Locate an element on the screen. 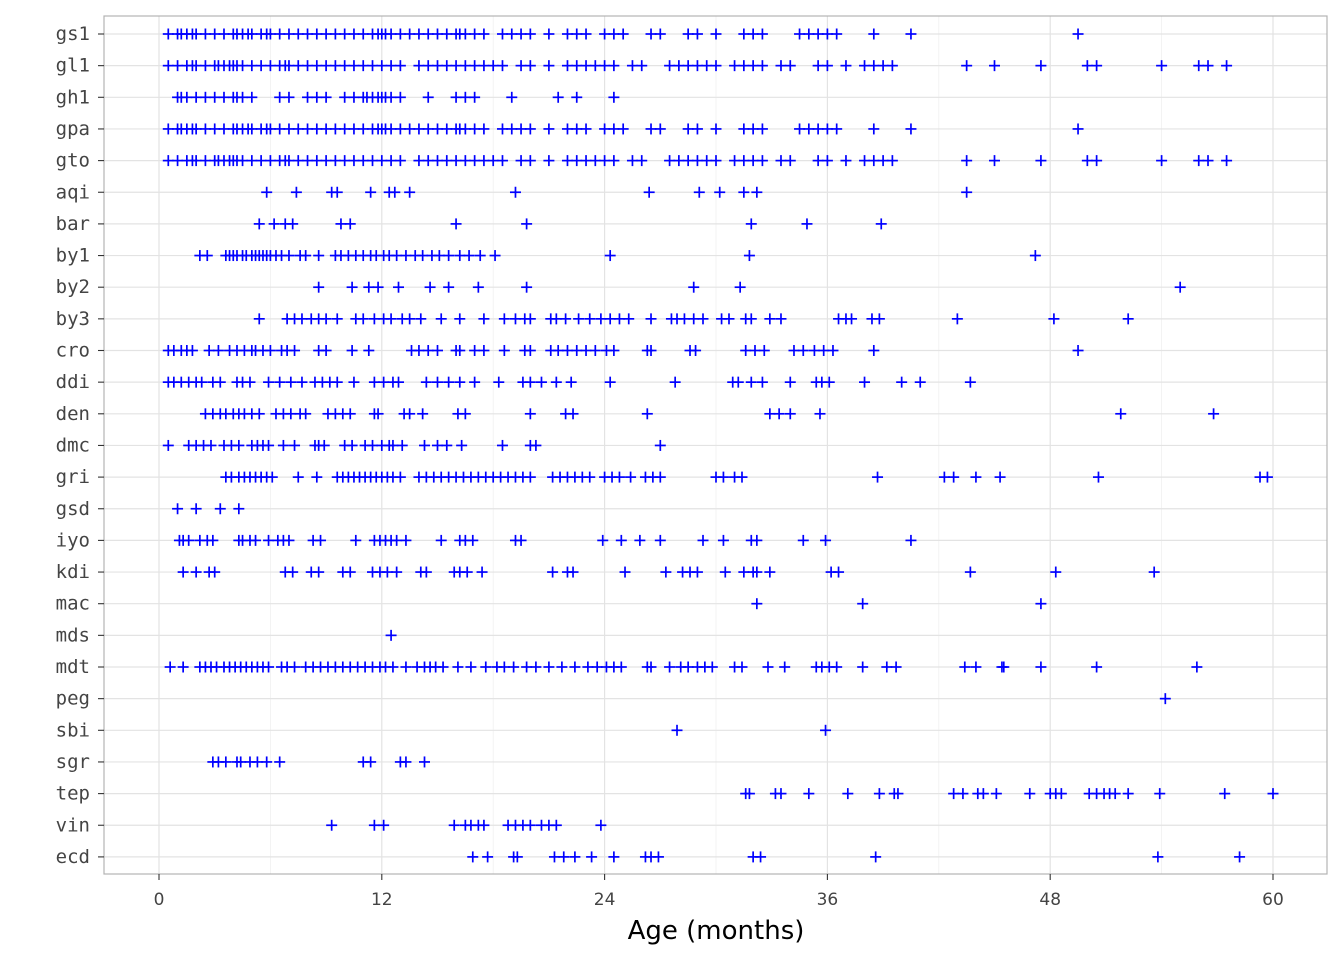  data-point-vin is located at coordinates (601, 825).